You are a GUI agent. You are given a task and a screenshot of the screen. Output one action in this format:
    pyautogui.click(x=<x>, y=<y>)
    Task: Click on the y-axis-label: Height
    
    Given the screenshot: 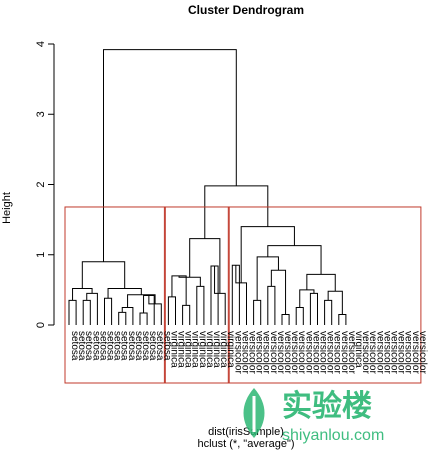 What is the action you would take?
    pyautogui.click(x=7, y=208)
    